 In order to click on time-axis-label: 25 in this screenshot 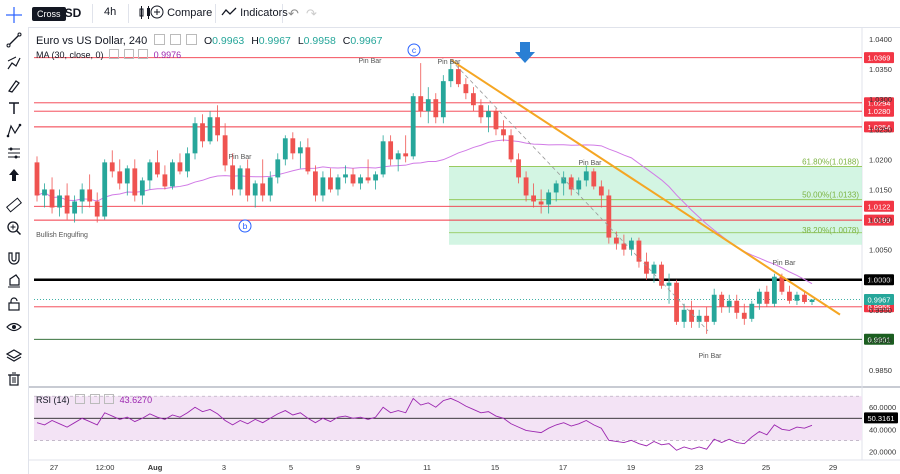, I will do `click(766, 467)`.